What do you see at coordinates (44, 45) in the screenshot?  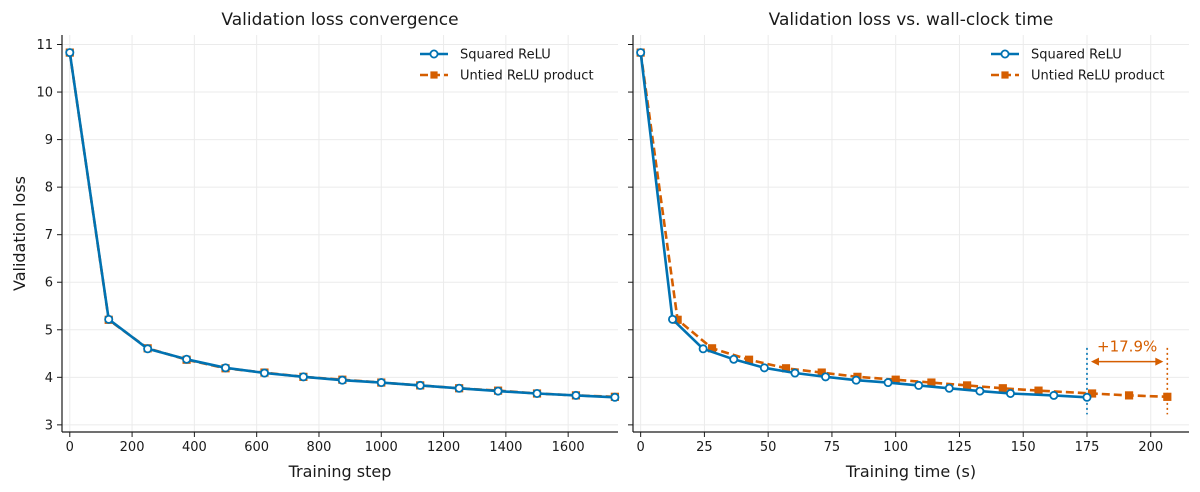 I see `y-tick-label: 11` at bounding box center [44, 45].